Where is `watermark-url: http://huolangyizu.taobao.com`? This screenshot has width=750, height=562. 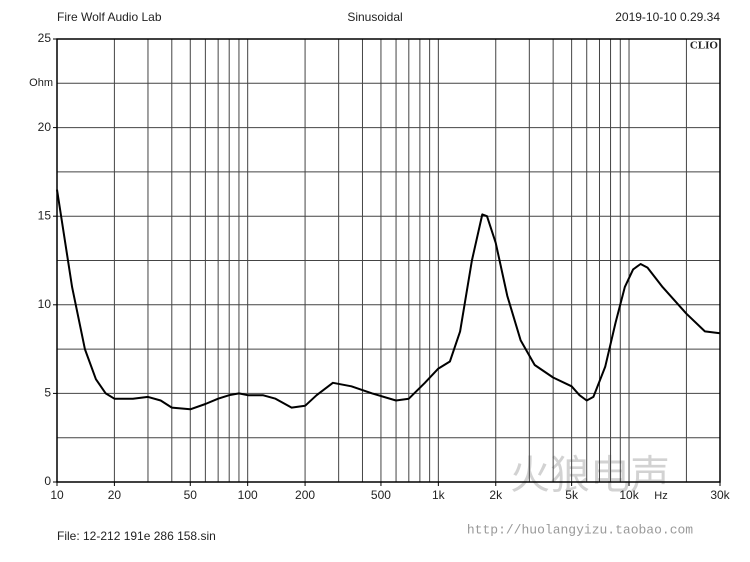
watermark-url: http://huolangyizu.taobao.com is located at coordinates (580, 529).